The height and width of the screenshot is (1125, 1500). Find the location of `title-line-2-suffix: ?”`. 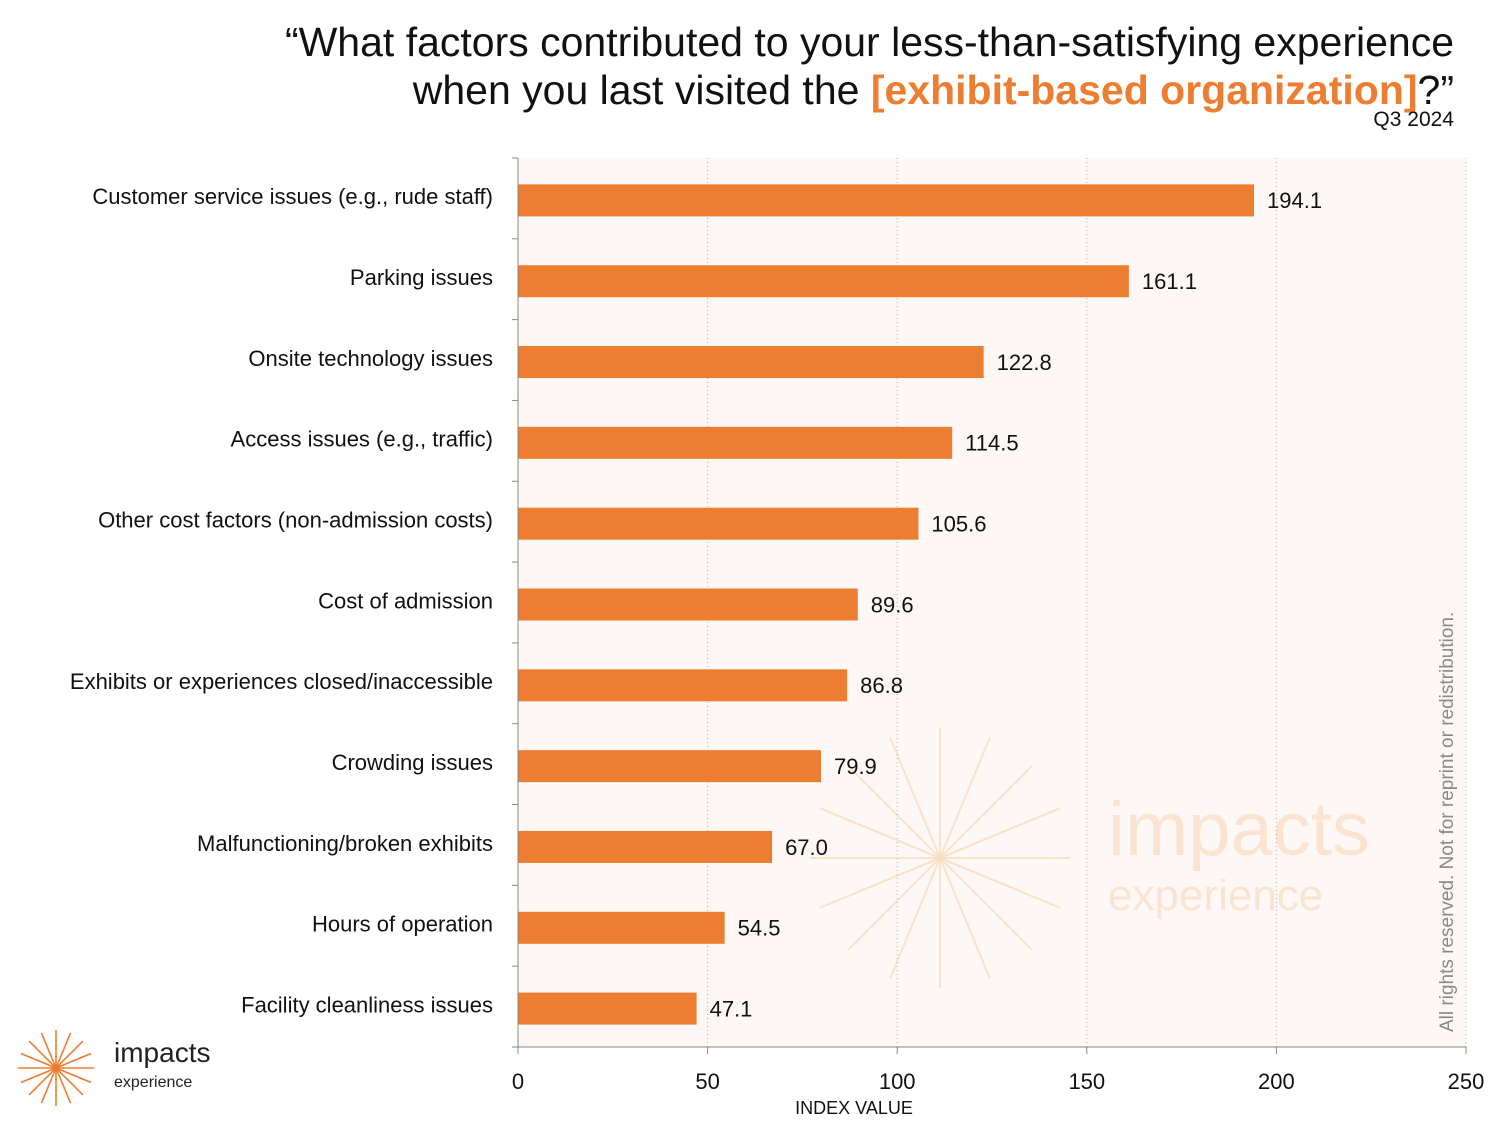

title-line-2-suffix: ?” is located at coordinates (1435, 90).